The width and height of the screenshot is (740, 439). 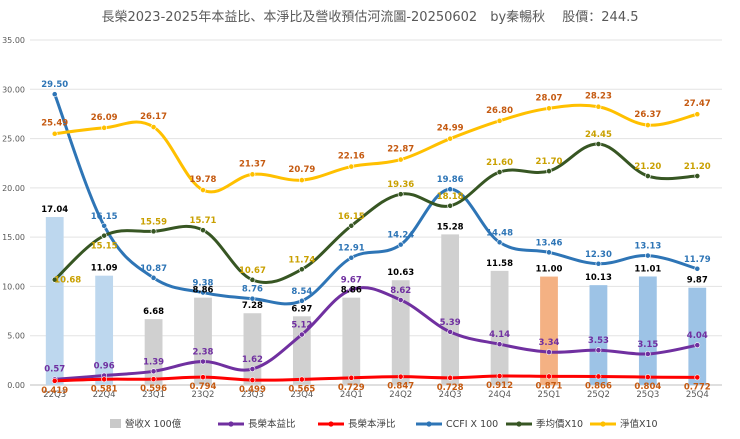 I want to click on data-label: 0.728, so click(x=450, y=388).